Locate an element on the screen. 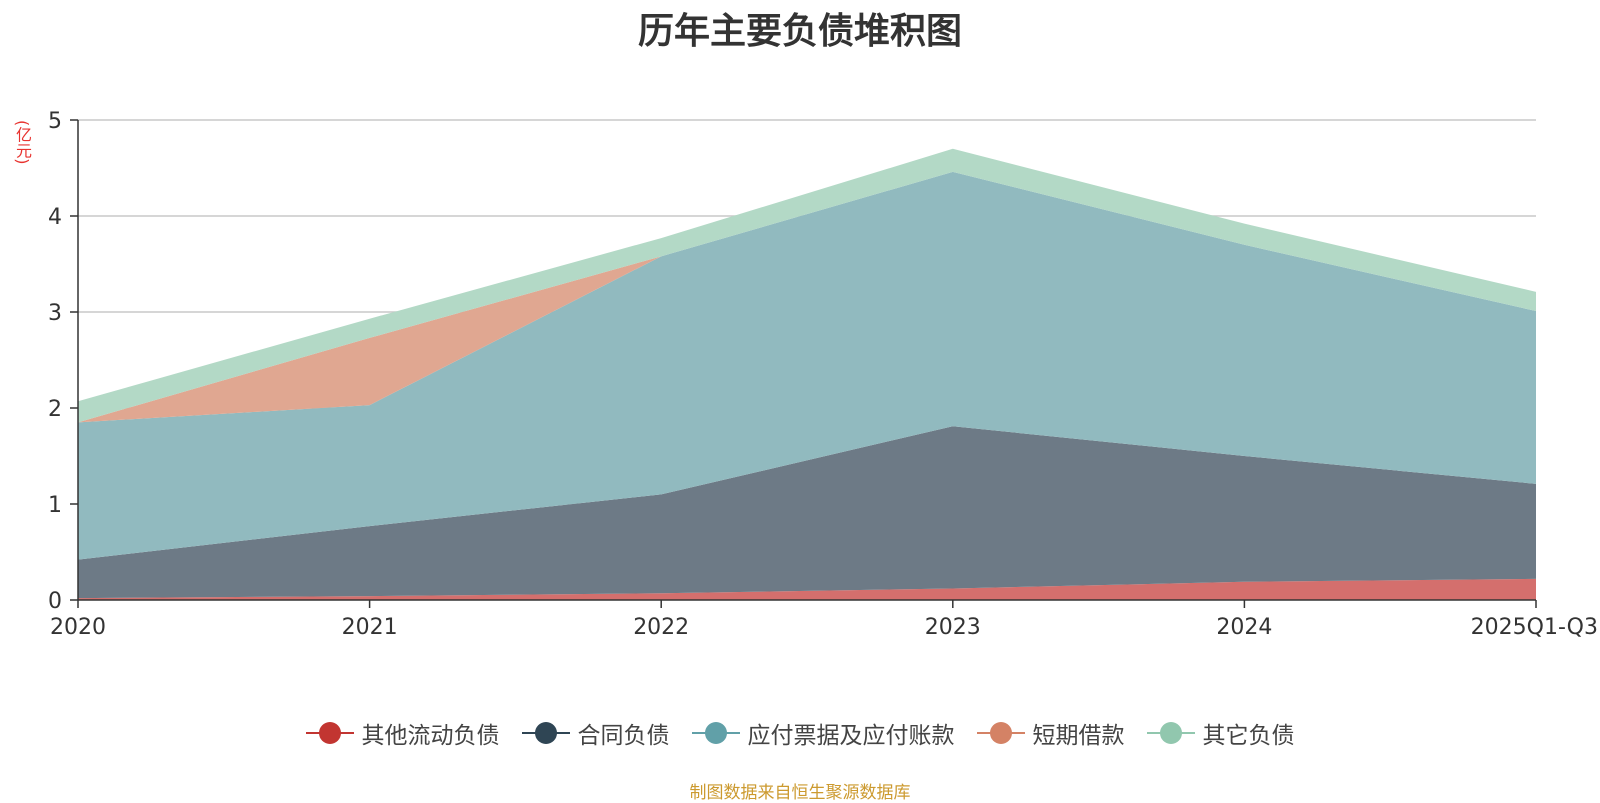 This screenshot has width=1600, height=803. y-tick-label: 3 is located at coordinates (55, 313).